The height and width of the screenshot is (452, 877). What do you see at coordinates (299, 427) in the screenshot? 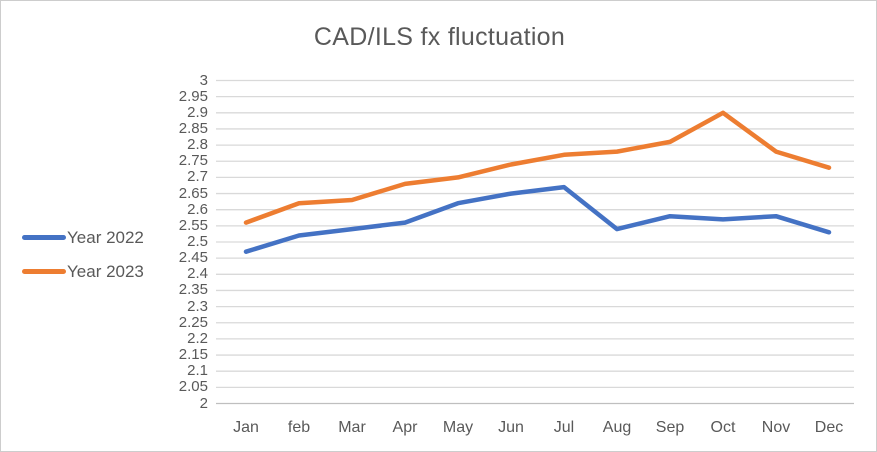
I see `x-tick-label: feb` at bounding box center [299, 427].